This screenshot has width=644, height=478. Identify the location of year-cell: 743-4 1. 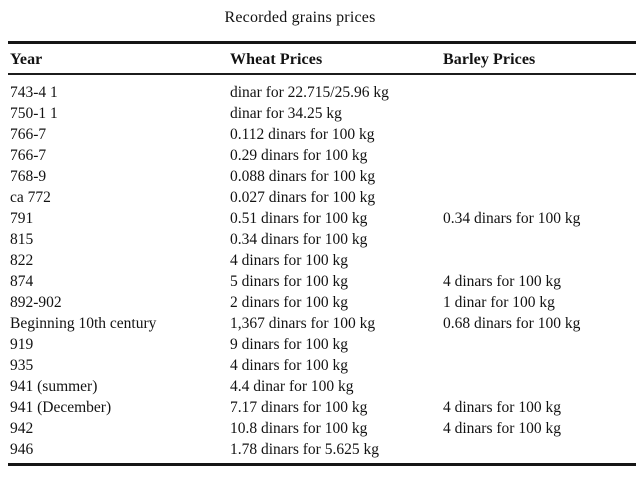
(34, 92).